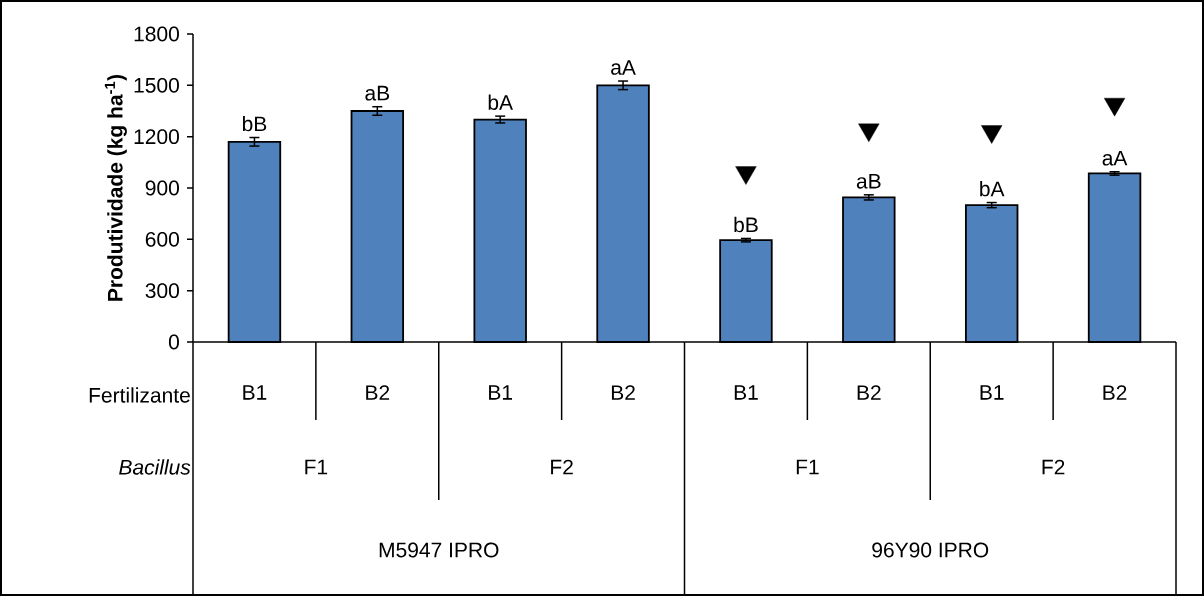  What do you see at coordinates (156, 137) in the screenshot?
I see `y-tick-label: 1200` at bounding box center [156, 137].